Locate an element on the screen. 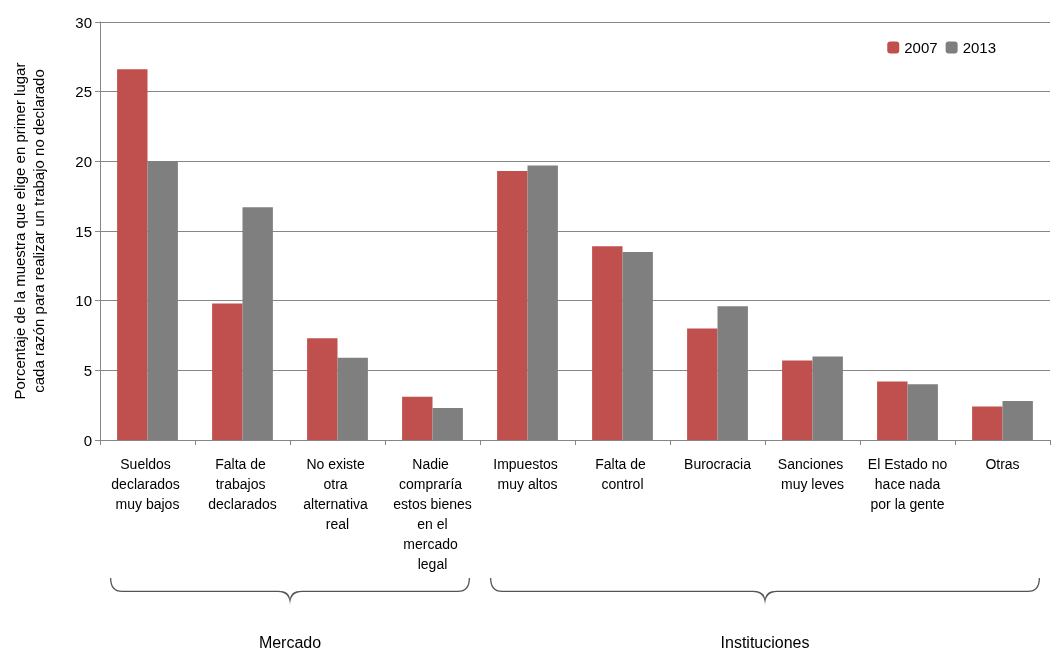  x-tick-label: Burocracia is located at coordinates (718, 464).